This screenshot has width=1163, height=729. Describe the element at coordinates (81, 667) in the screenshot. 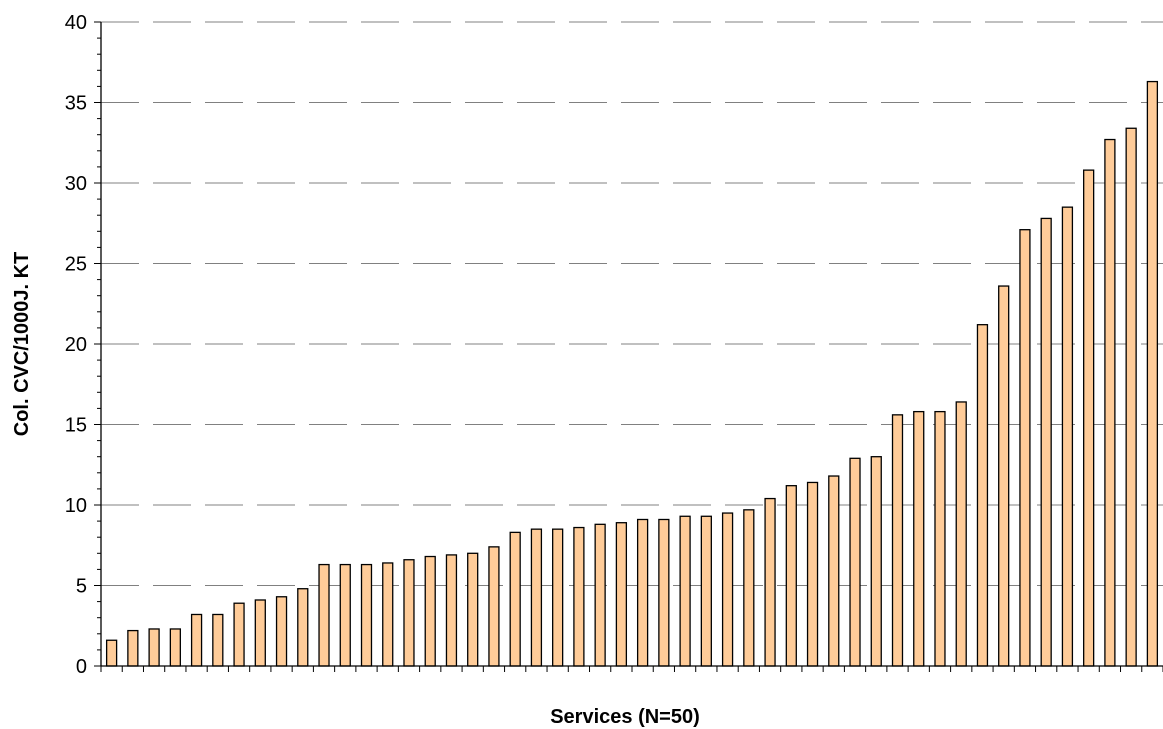

I see `y-tick-label: 0` at that location.